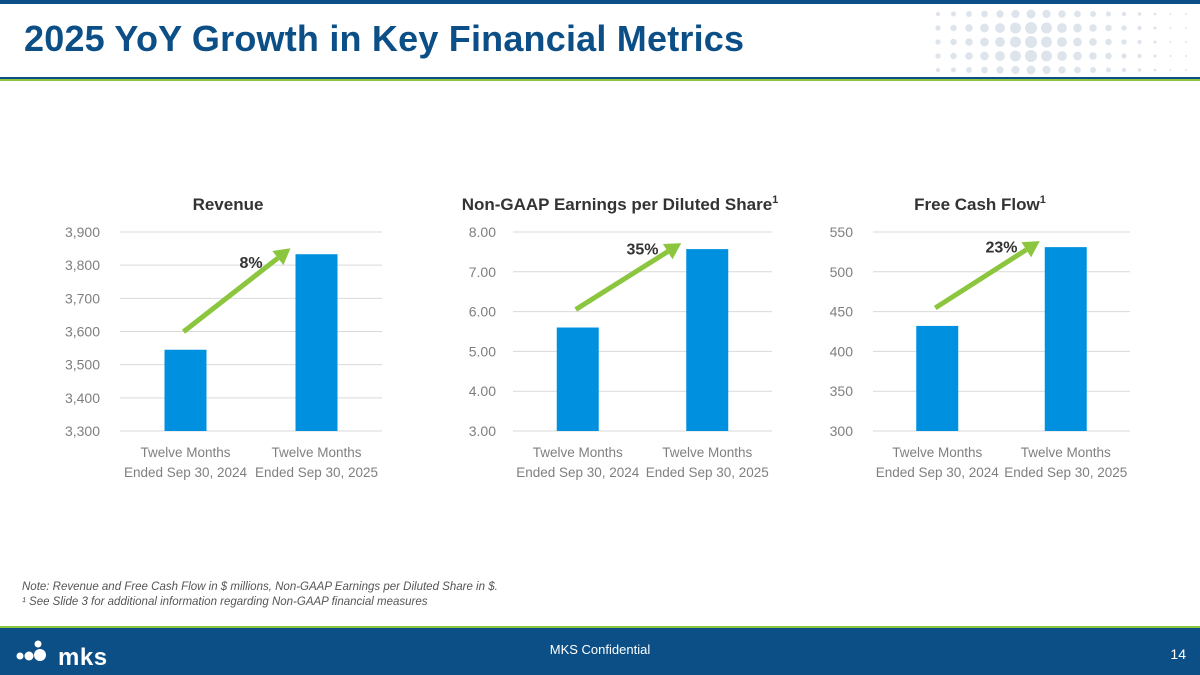 Image resolution: width=1200 pixels, height=675 pixels. What do you see at coordinates (842, 391) in the screenshot?
I see `chart-3-ytick-label: 350` at bounding box center [842, 391].